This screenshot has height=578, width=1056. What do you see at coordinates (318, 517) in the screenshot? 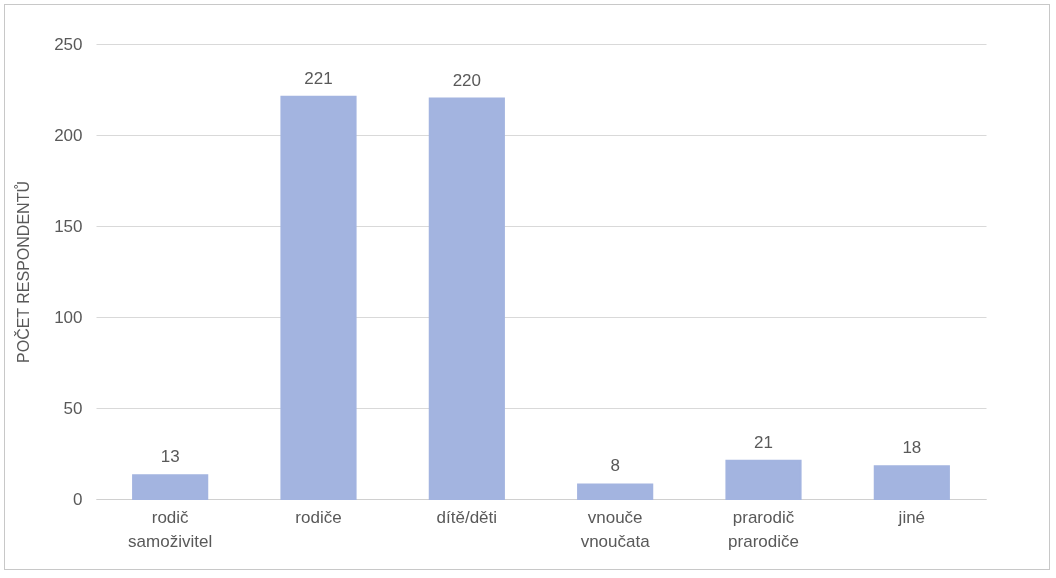
I see `x-tick-label: rodiče` at bounding box center [318, 517].